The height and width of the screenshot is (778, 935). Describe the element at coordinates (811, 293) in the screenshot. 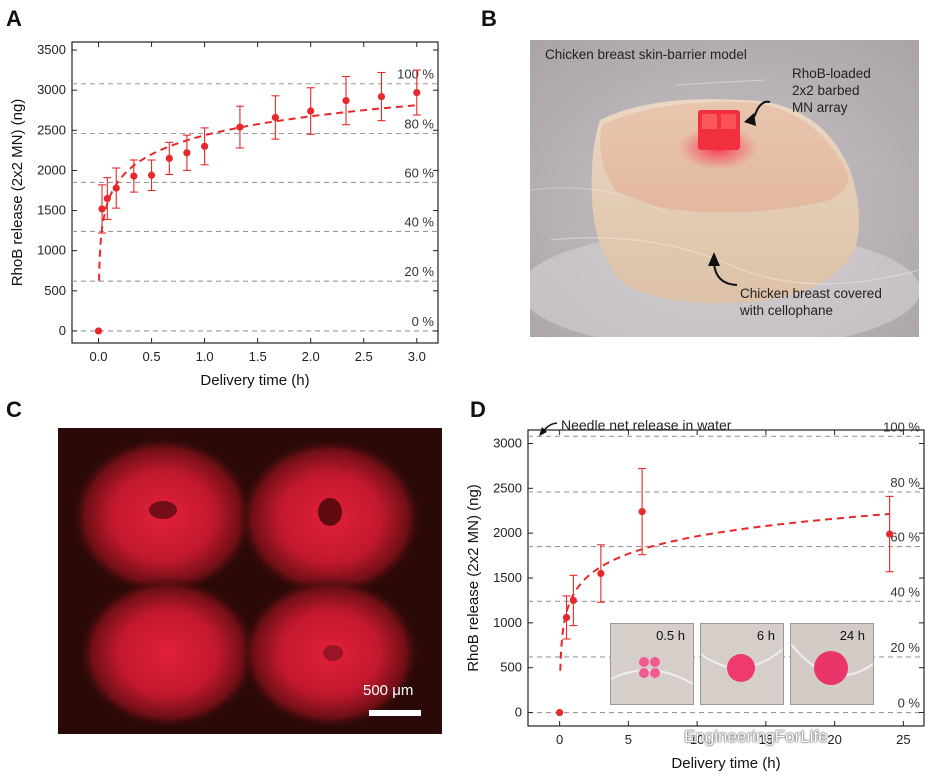

I see `tissue-label-line-1: Chicken breast covered` at that location.